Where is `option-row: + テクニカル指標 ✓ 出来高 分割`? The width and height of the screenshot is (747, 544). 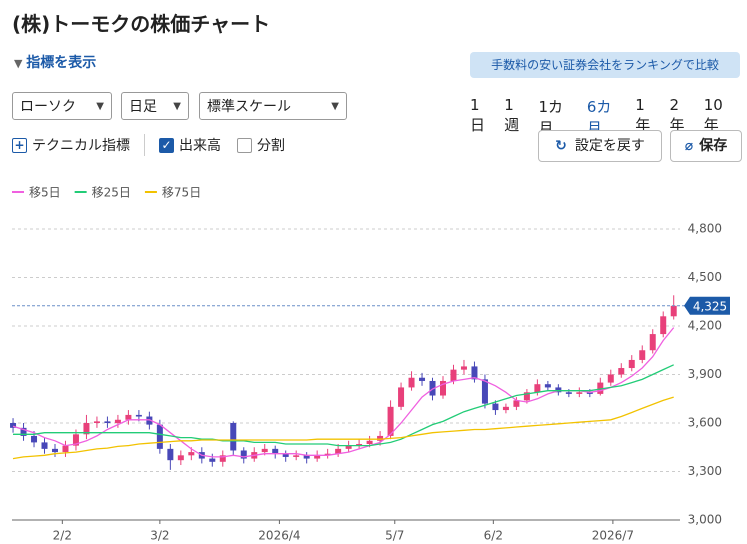 option-row: + テクニカル指標 ✓ 出来高 分割 is located at coordinates (156, 145).